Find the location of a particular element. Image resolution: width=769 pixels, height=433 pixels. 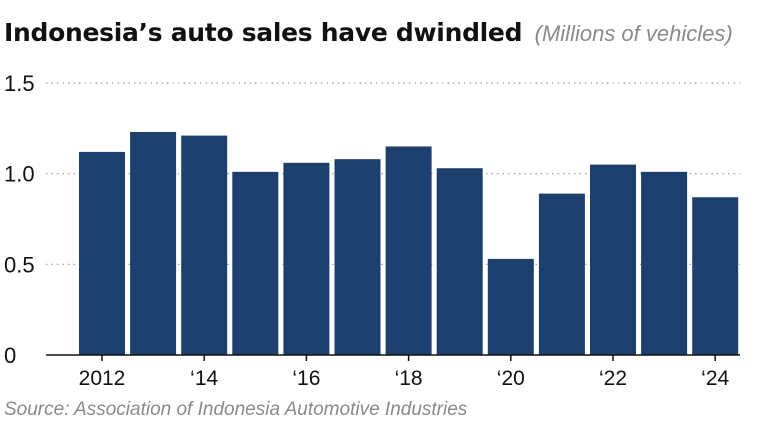

y-tick-label: 1.5 is located at coordinates (19, 83).